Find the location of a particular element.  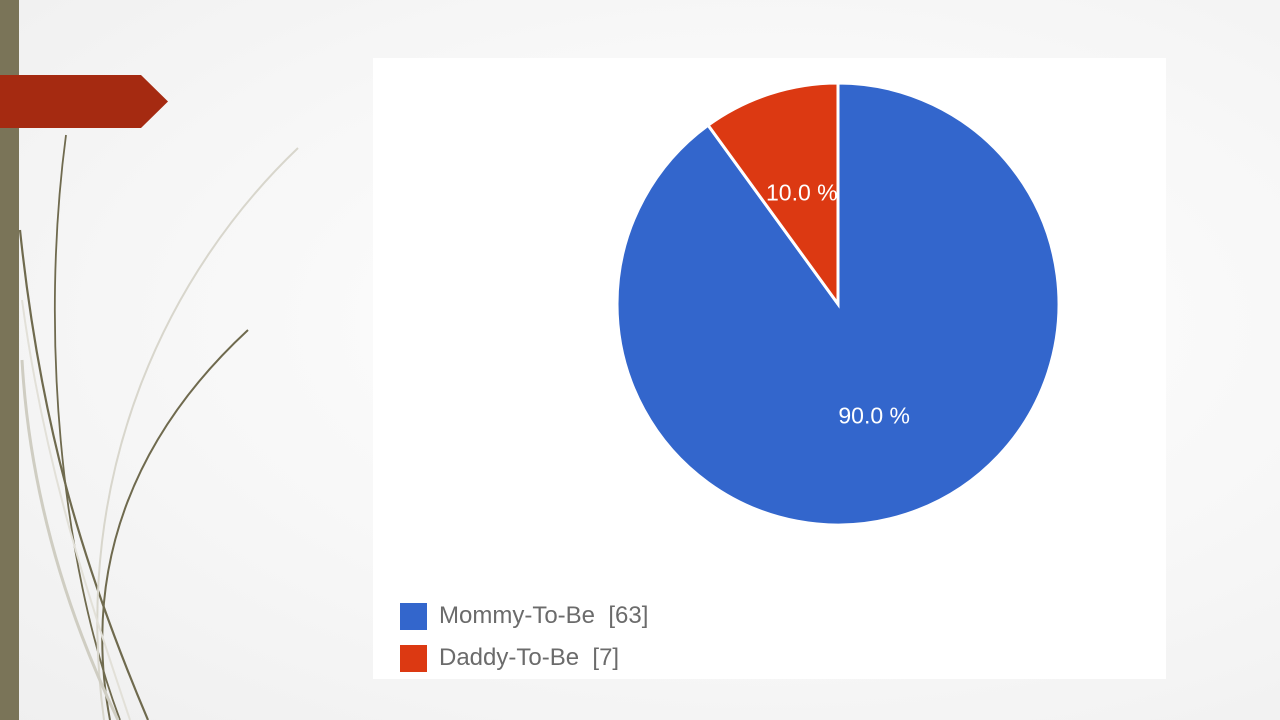

left-accent-bar is located at coordinates (9, 360).